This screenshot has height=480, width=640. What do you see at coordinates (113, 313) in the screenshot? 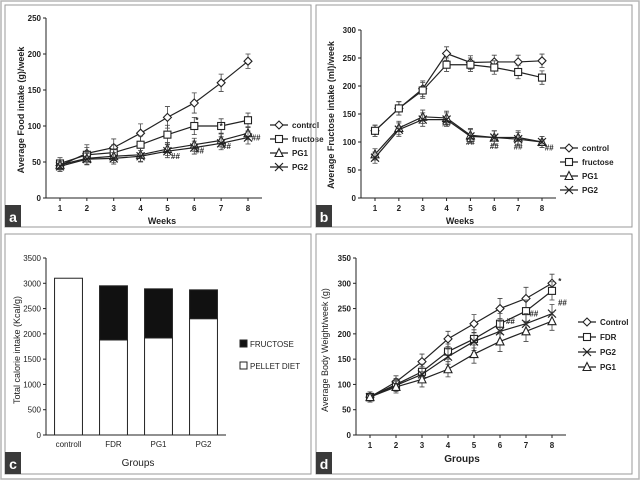
I see `panel-c-bar-fdr-fructose` at bounding box center [113, 313].